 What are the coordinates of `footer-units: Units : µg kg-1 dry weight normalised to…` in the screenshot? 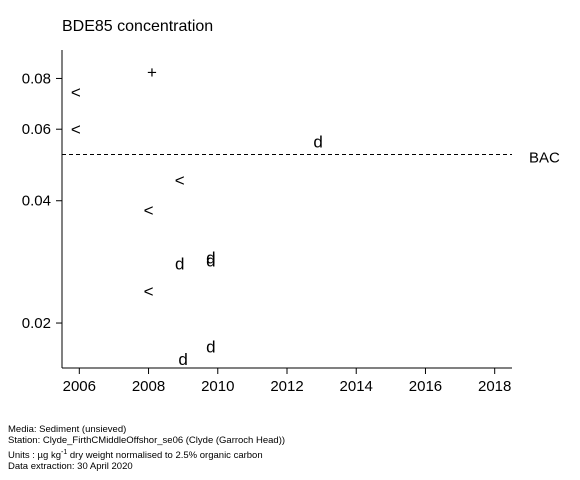 It's located at (146, 454).